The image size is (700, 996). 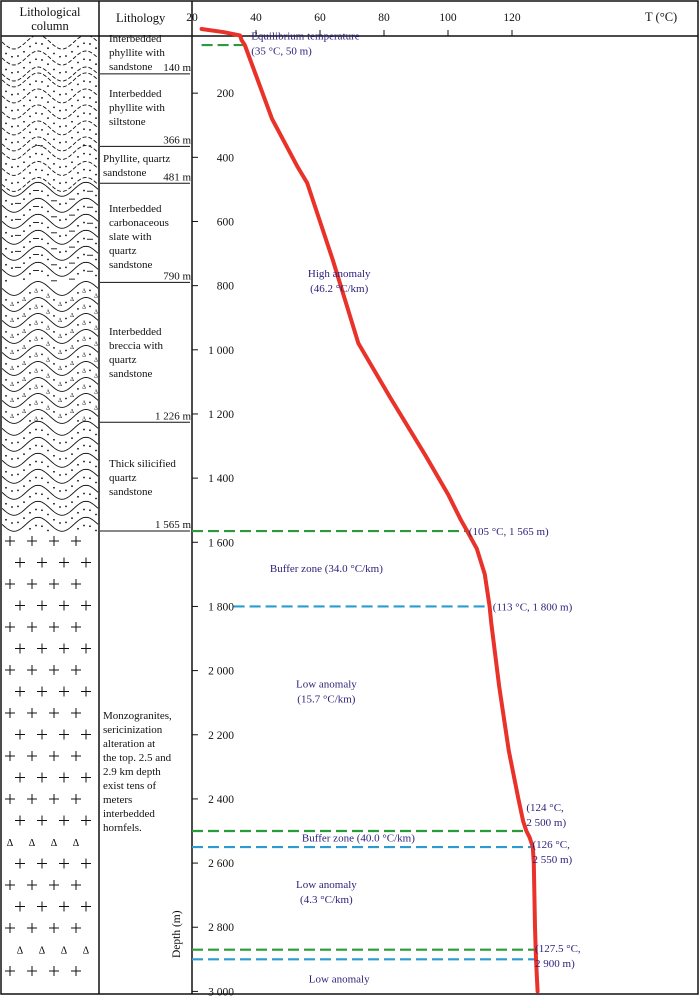 I want to click on chart-annotation-line: (15.7 °C/km), so click(x=326, y=699).